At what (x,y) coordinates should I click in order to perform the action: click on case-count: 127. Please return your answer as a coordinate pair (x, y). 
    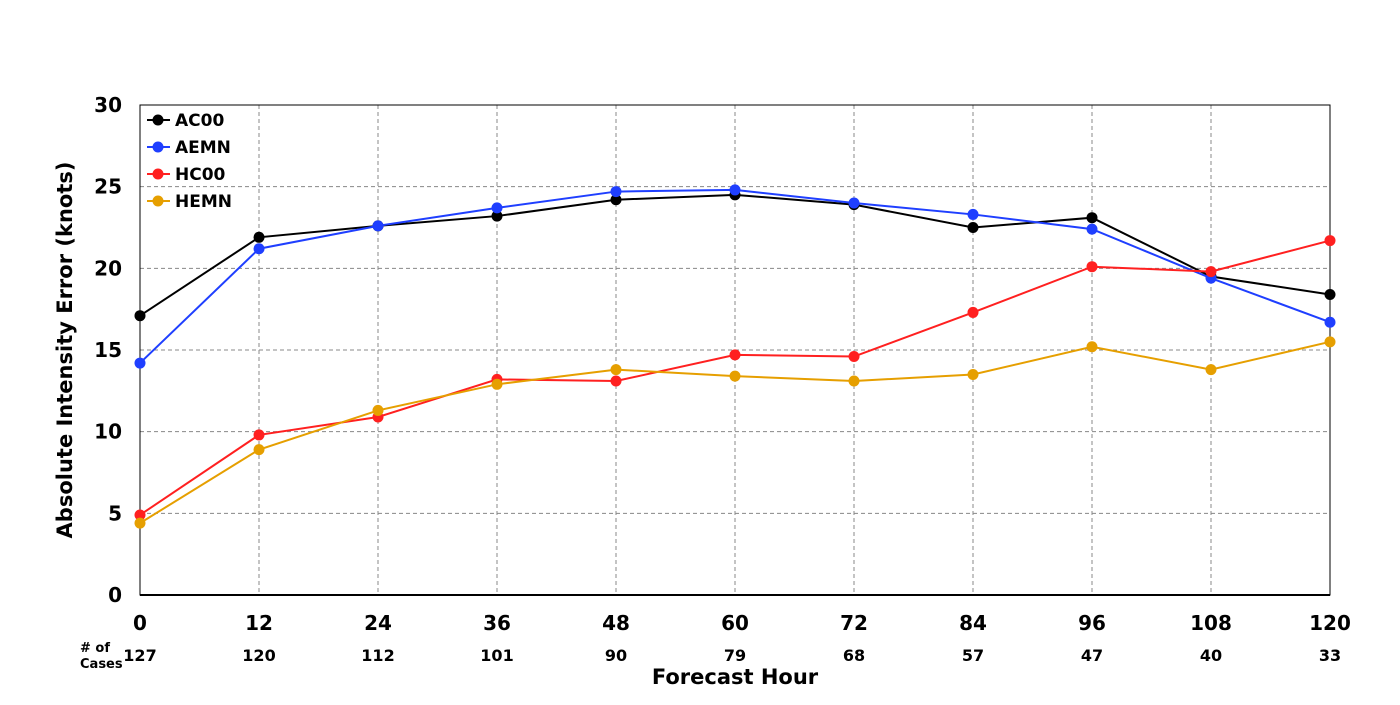
    Looking at the image, I should click on (139, 655).